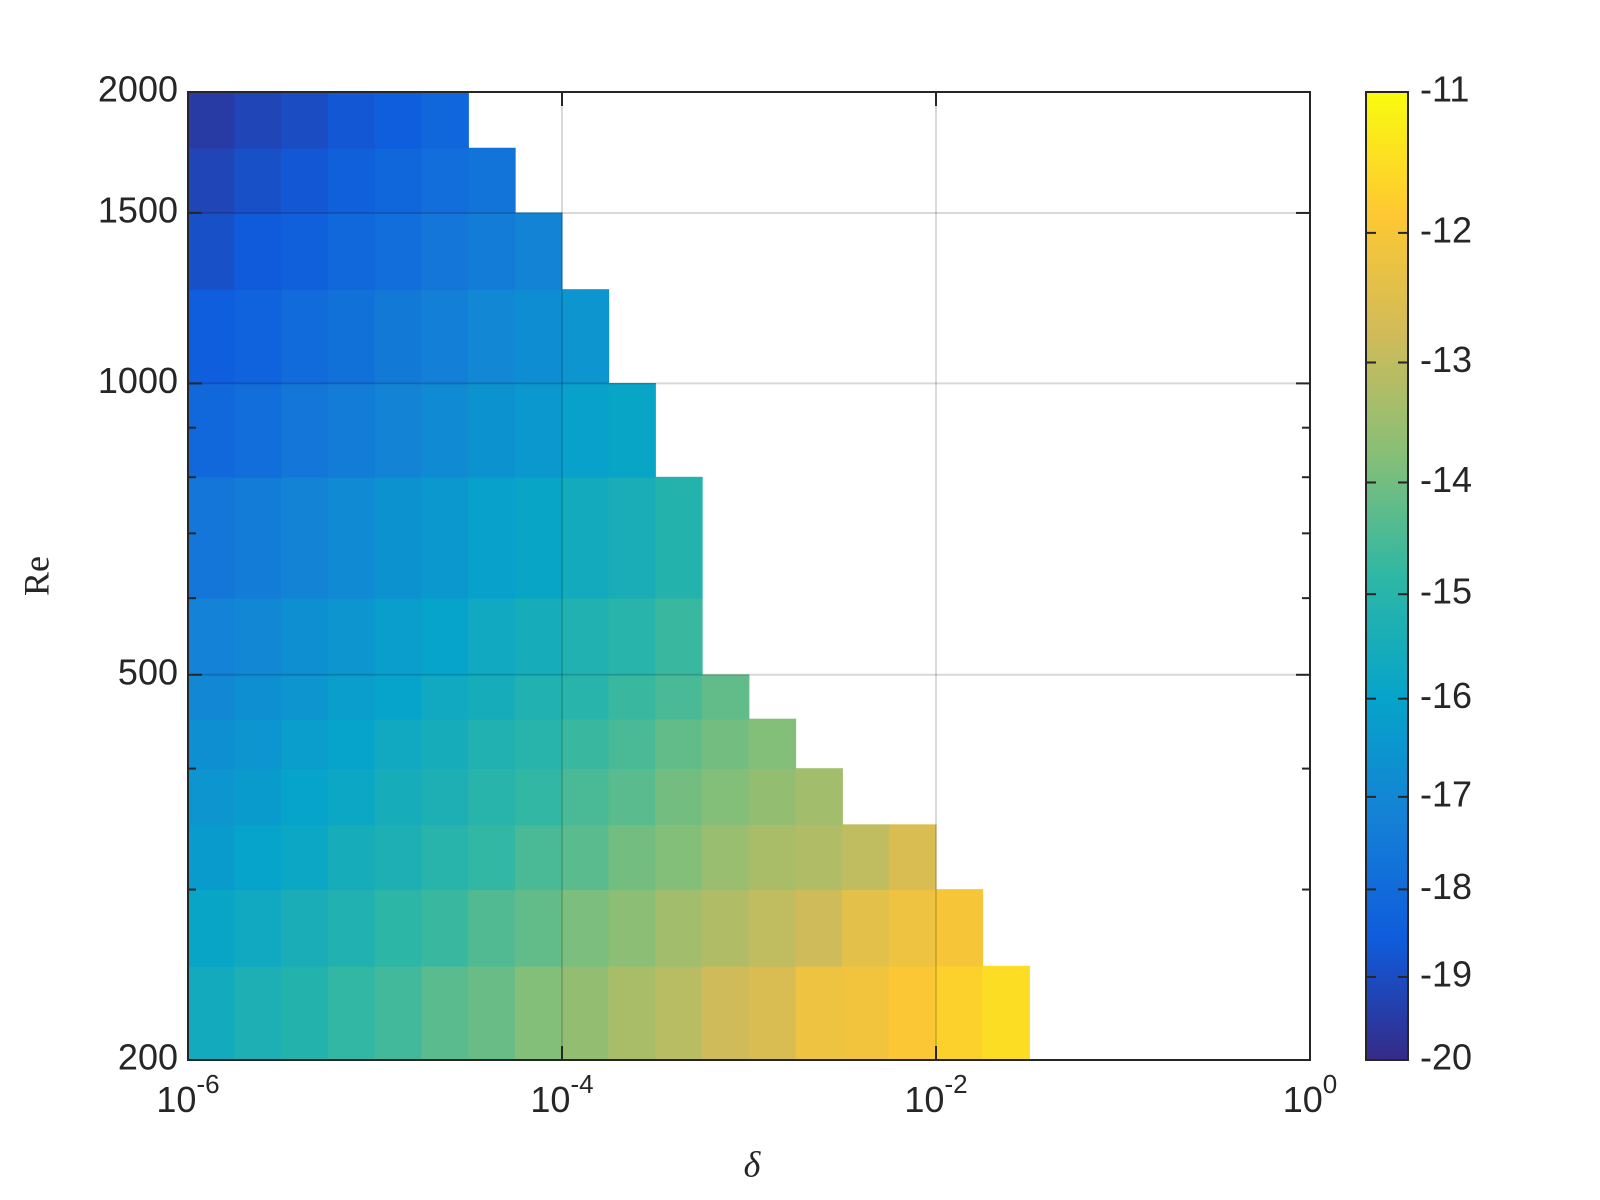 The width and height of the screenshot is (1600, 1200). What do you see at coordinates (1446, 479) in the screenshot?
I see `colorbar-tick-label: -14` at bounding box center [1446, 479].